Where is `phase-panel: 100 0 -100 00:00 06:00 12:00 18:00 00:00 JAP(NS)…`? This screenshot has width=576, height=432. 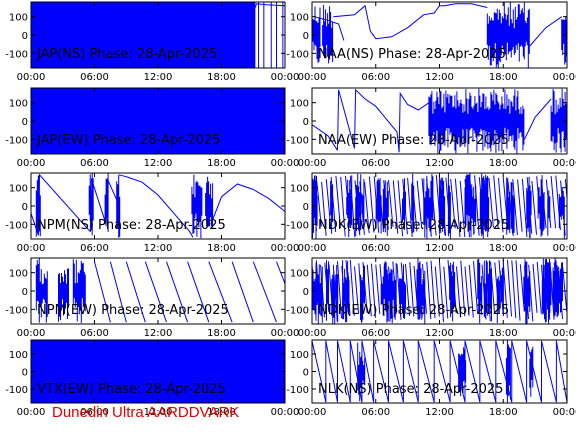 phase-panel: 100 0 -100 00:00 06:00 12:00 18:00 00:00 JAP(NS)… is located at coordinates (152, 42).